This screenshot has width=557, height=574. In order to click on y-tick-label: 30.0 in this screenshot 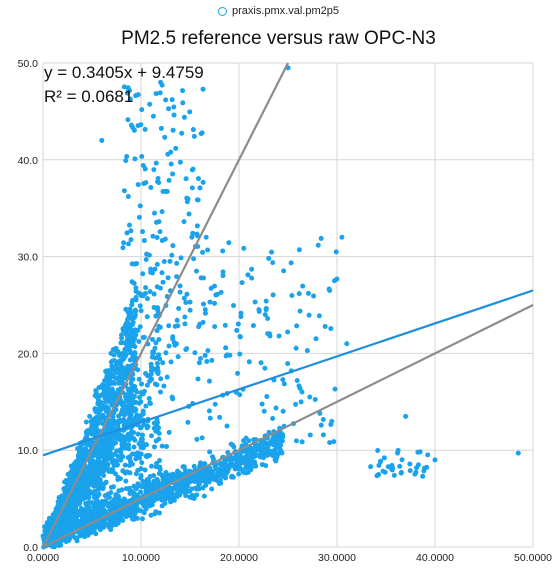, I will do `click(28, 258)`.